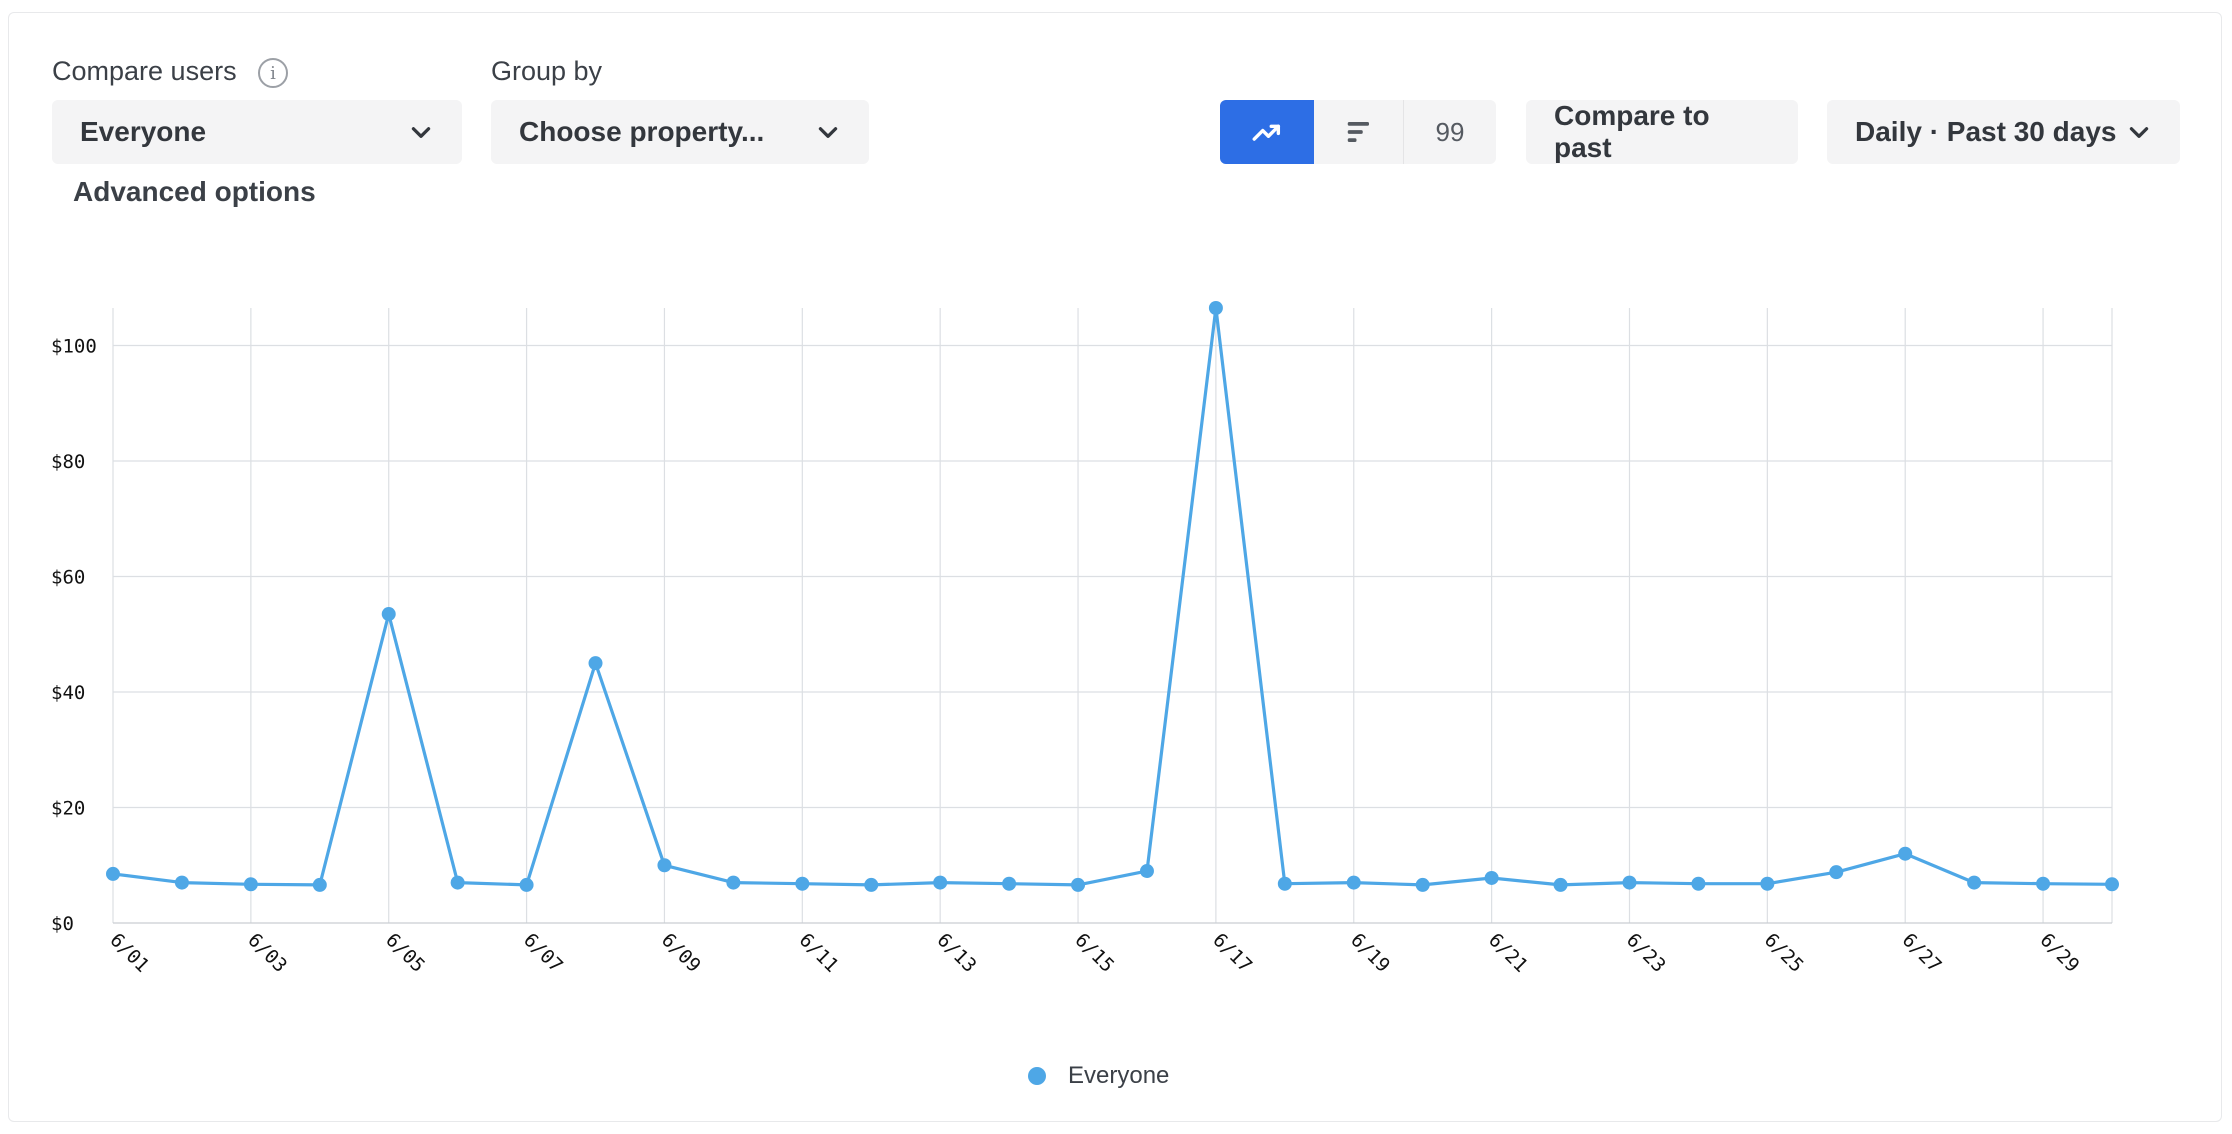 This screenshot has height=1134, width=2232. I want to click on group-by-label: Group by, so click(547, 71).